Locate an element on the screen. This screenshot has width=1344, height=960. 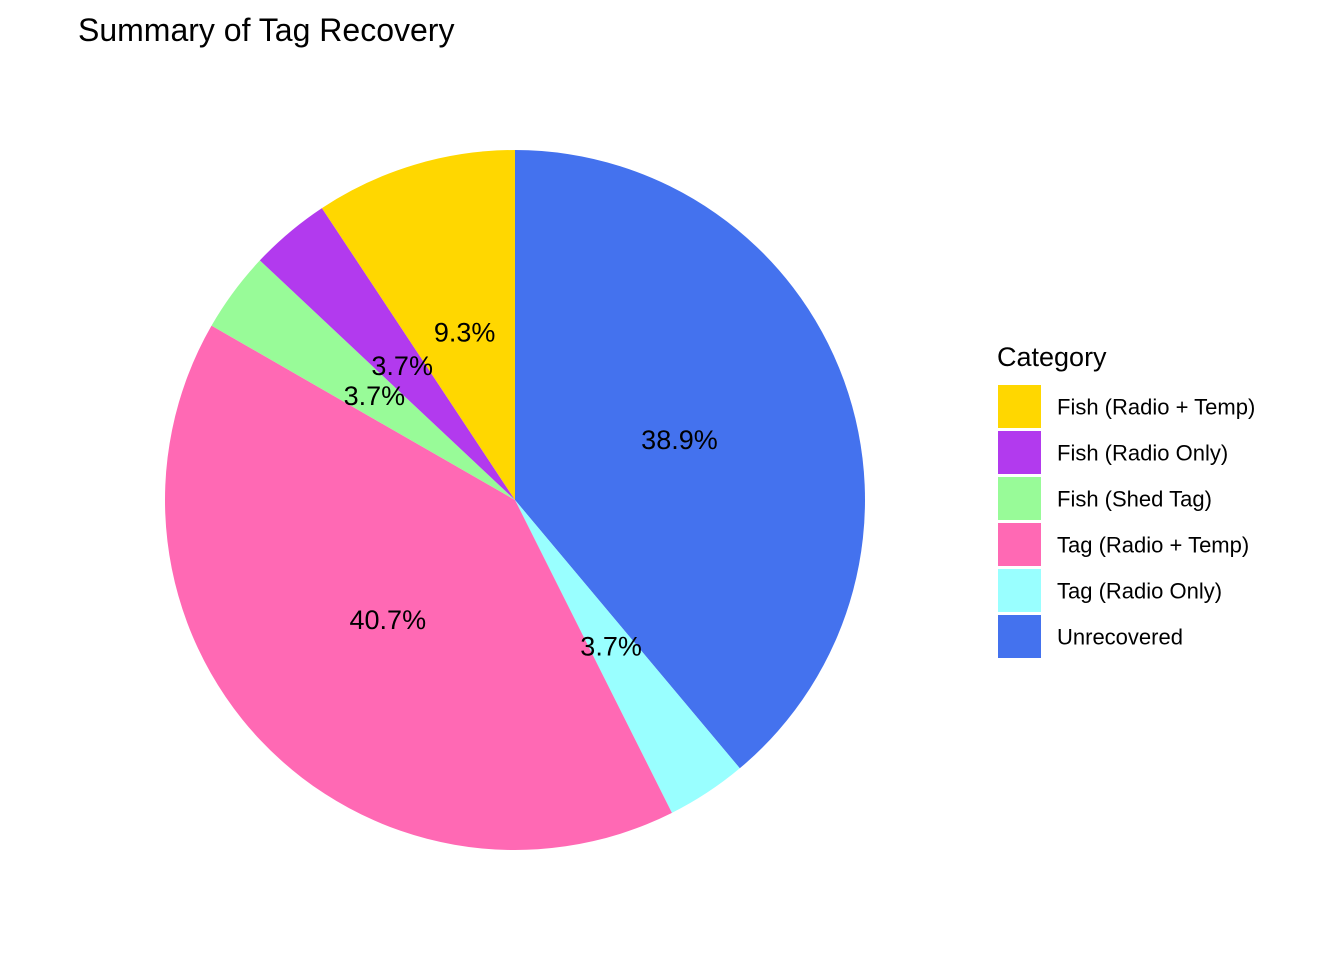
legend-swatch-tag-radio-only is located at coordinates (1019, 590).